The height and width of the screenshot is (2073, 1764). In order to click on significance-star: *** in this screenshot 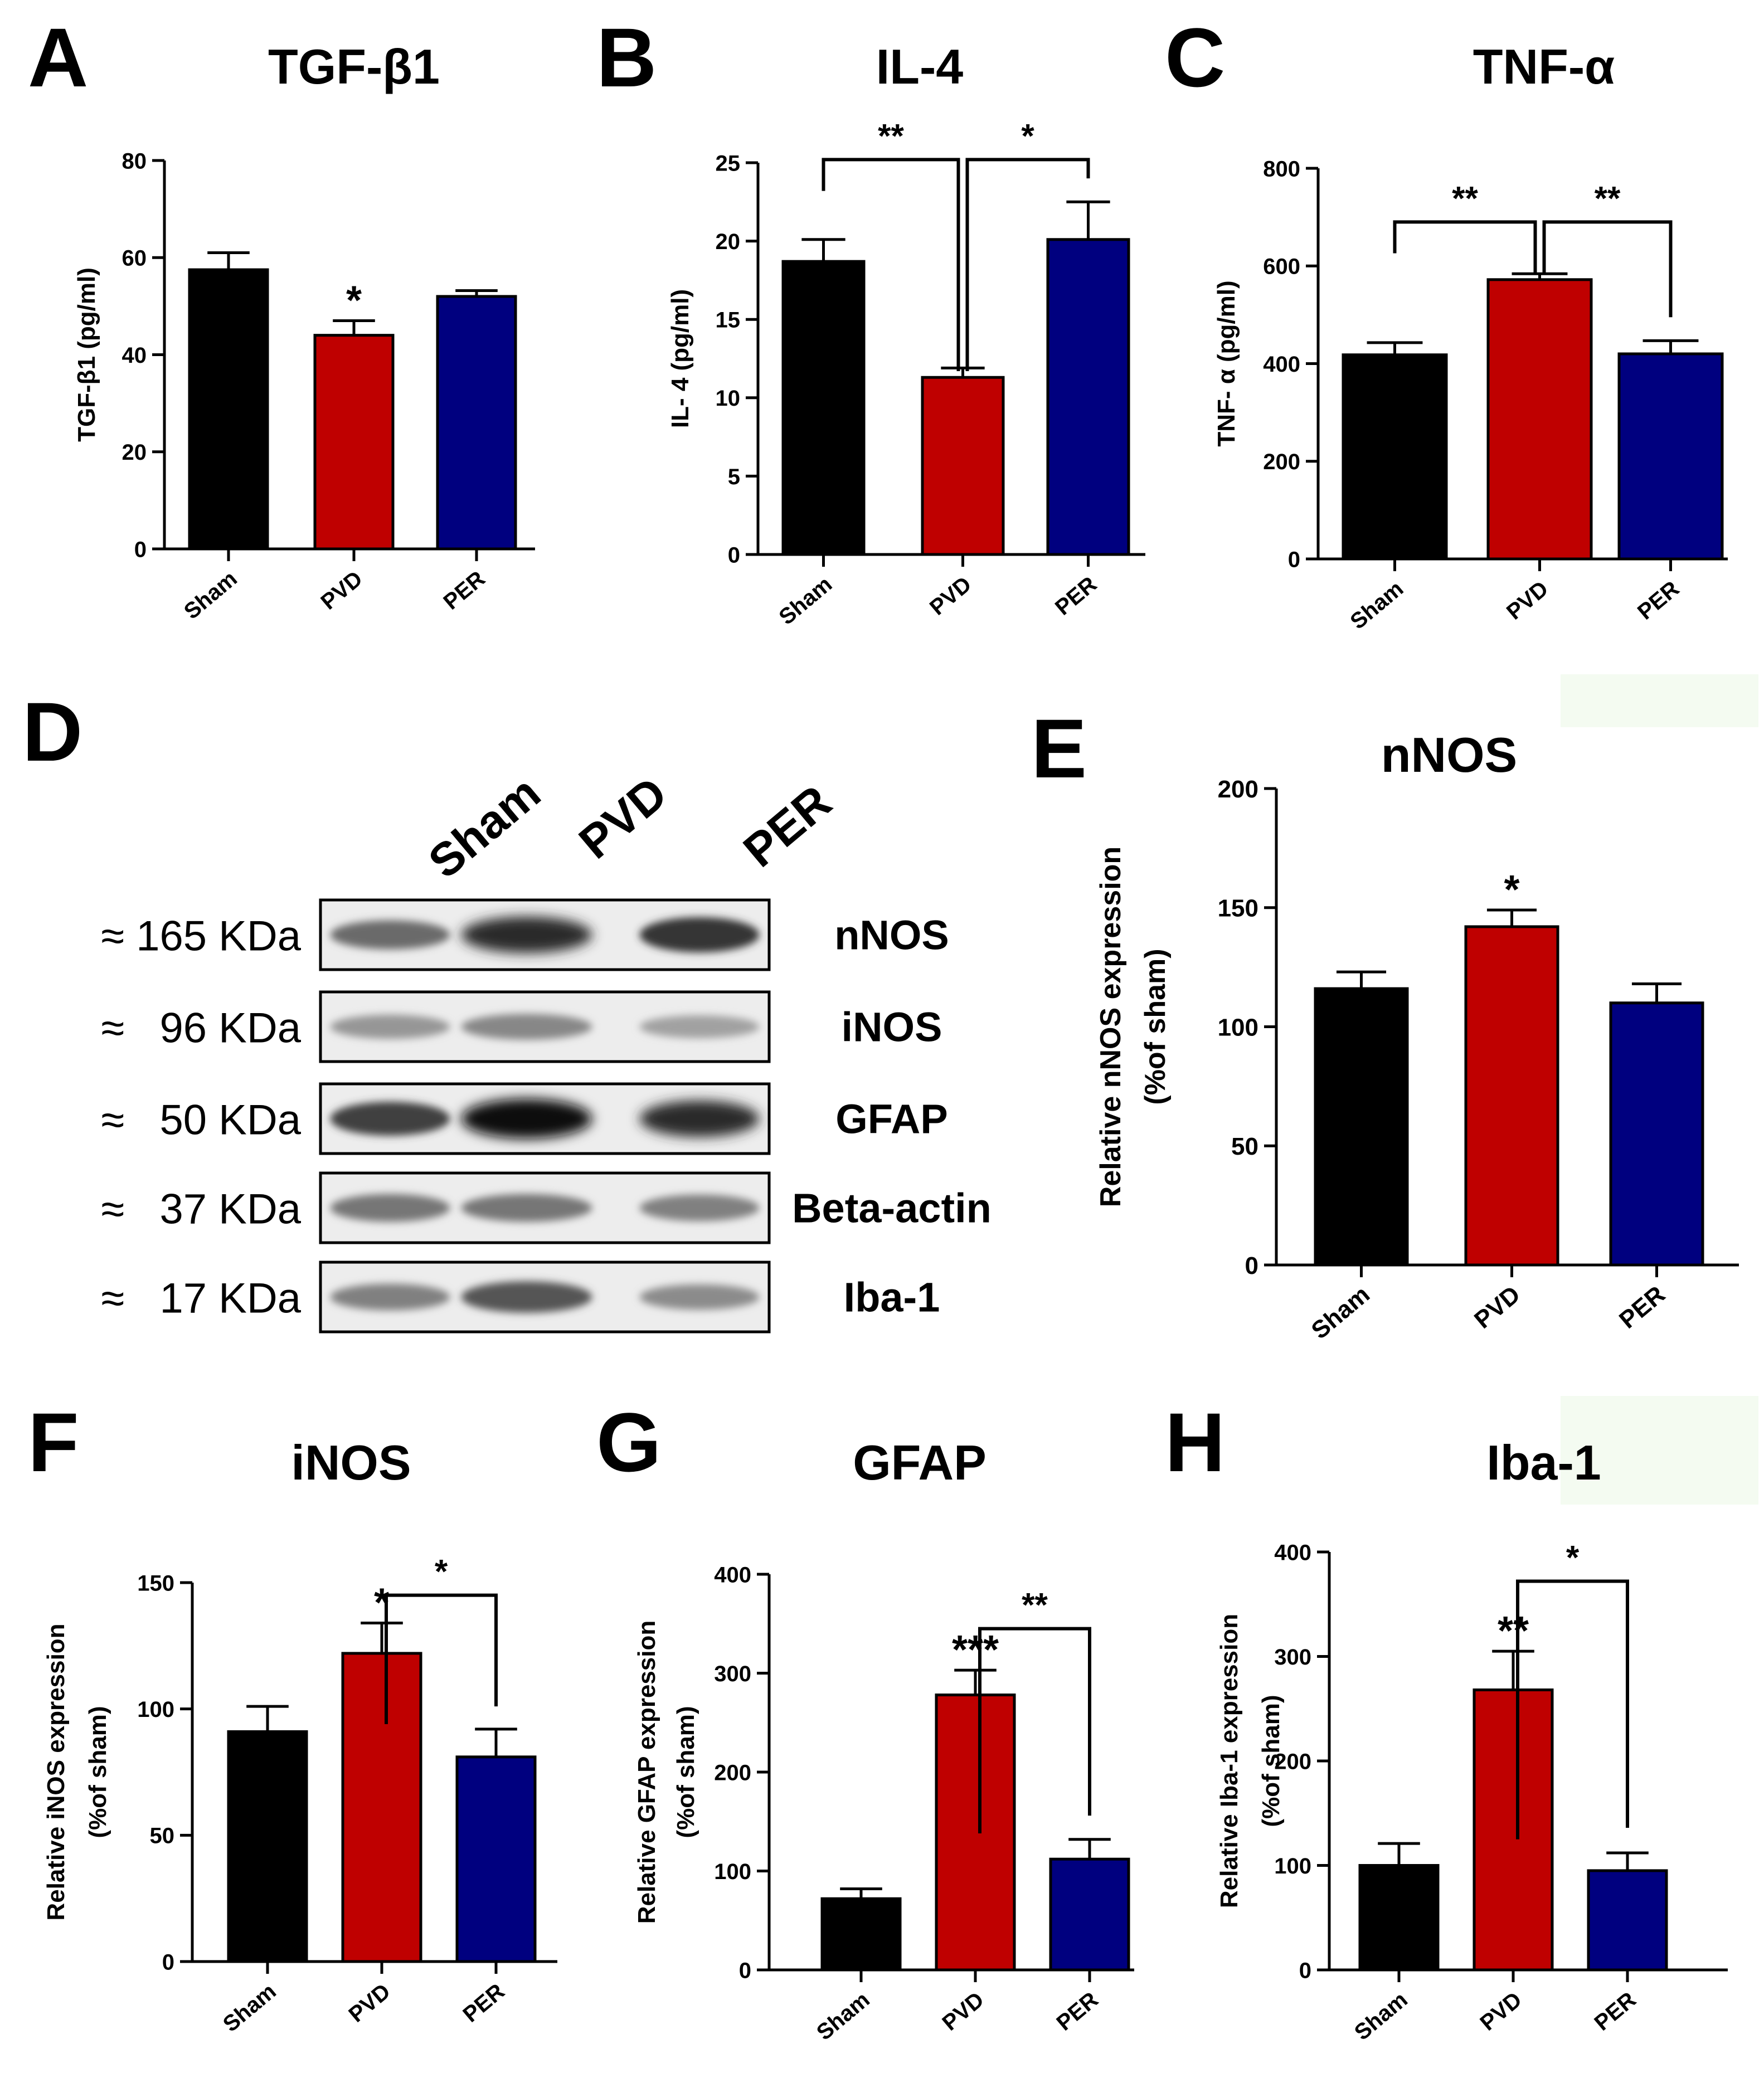, I will do `click(975, 1650)`.